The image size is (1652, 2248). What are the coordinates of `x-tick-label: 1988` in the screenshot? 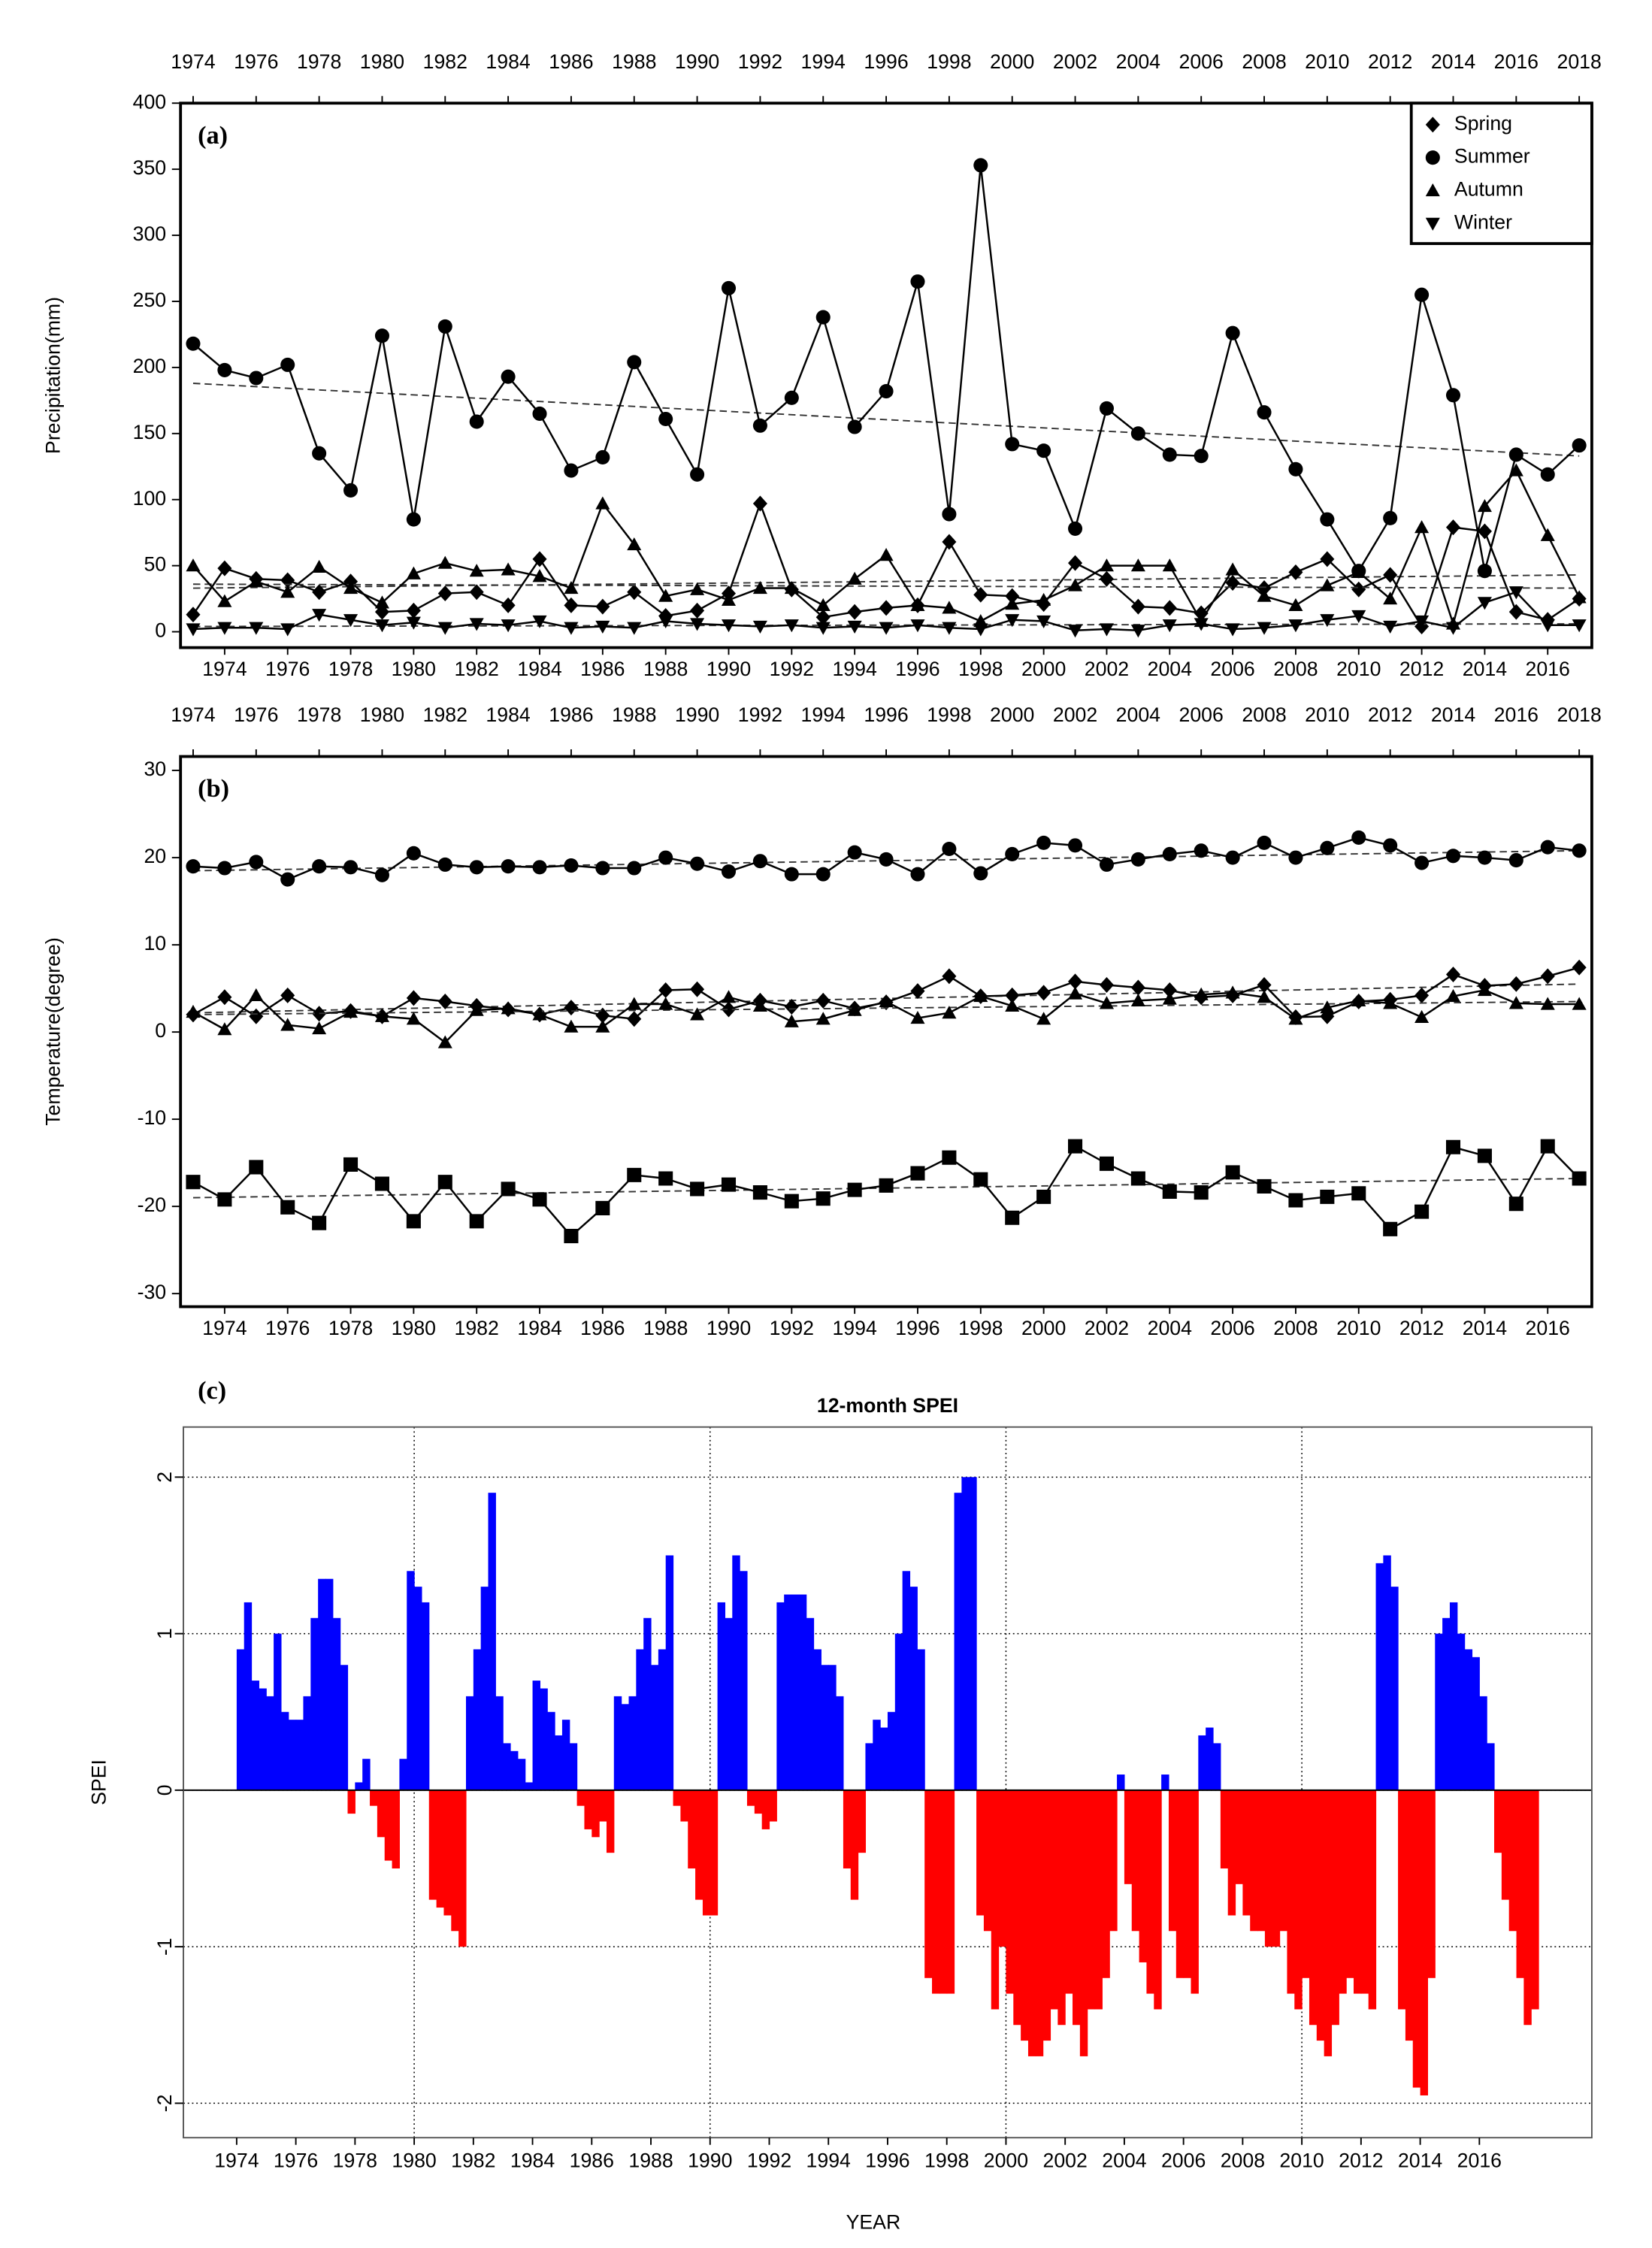 It's located at (650, 2161).